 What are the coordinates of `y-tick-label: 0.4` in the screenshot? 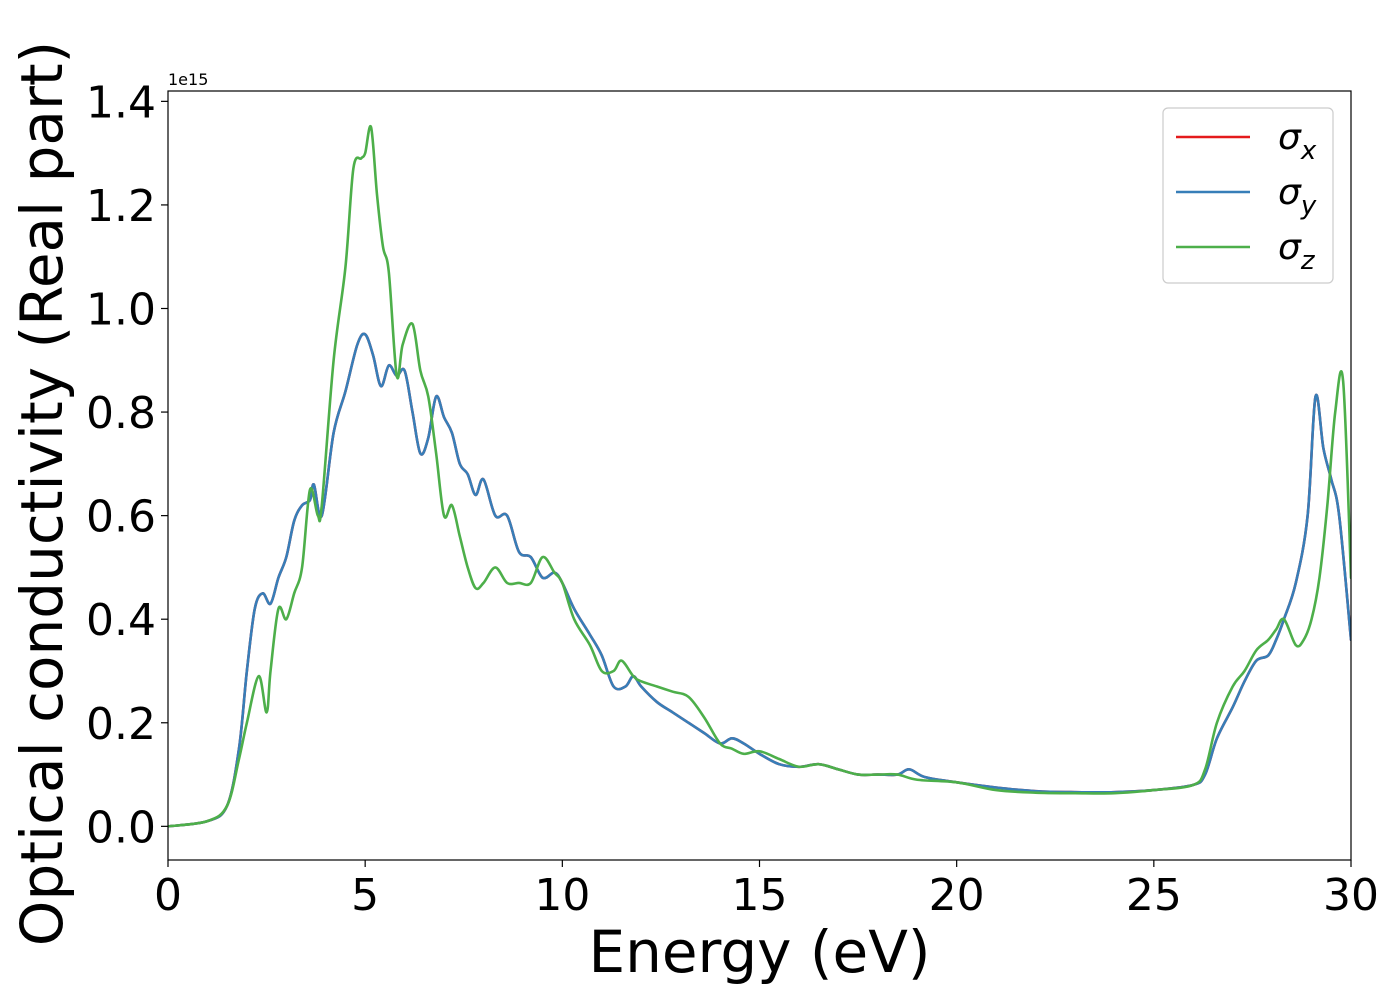 It's located at (121, 620).